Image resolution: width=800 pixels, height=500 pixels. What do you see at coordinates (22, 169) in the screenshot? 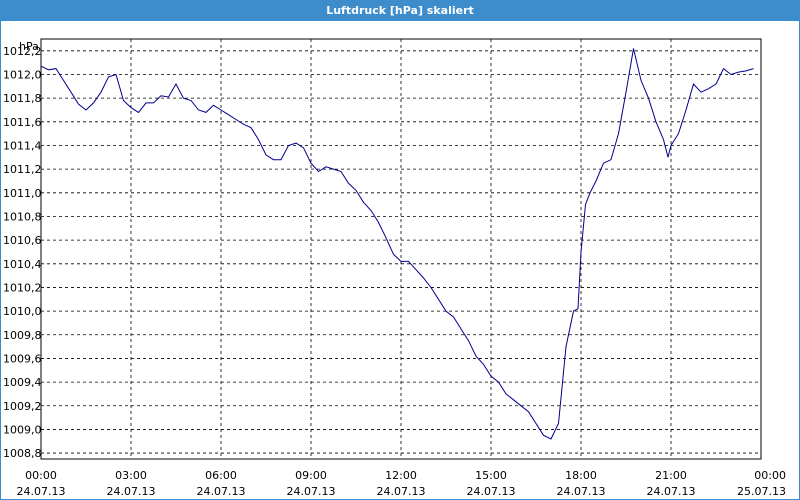
I see `y-tick-label: 1011,2` at bounding box center [22, 169].